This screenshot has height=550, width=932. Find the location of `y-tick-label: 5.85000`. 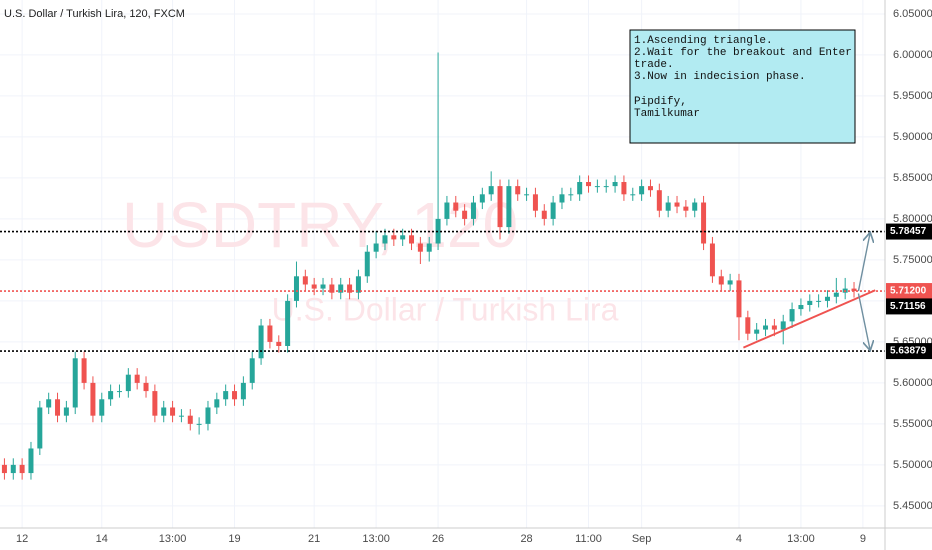

y-tick-label: 5.85000 is located at coordinates (912, 178).